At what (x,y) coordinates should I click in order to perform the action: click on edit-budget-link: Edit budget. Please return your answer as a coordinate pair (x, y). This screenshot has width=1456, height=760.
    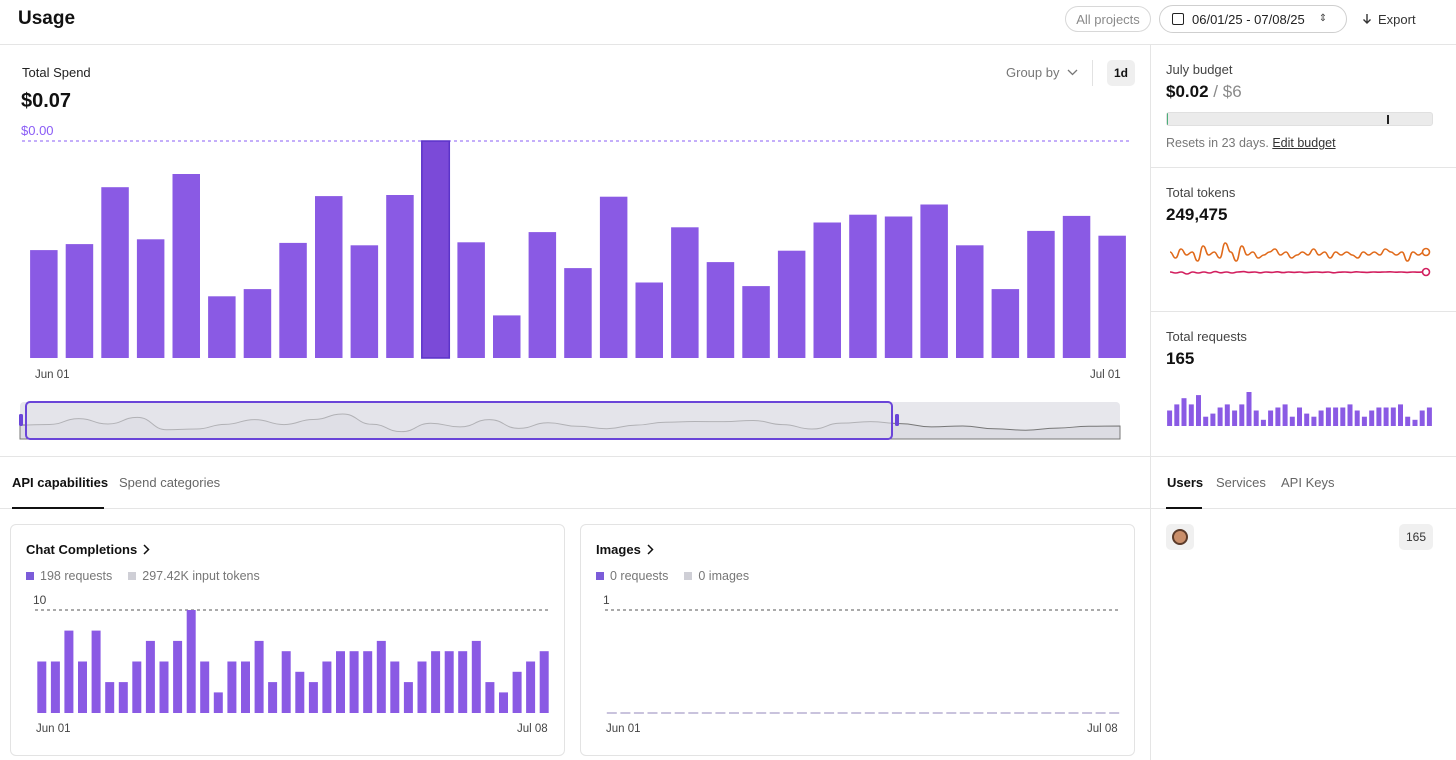
    Looking at the image, I should click on (1304, 143).